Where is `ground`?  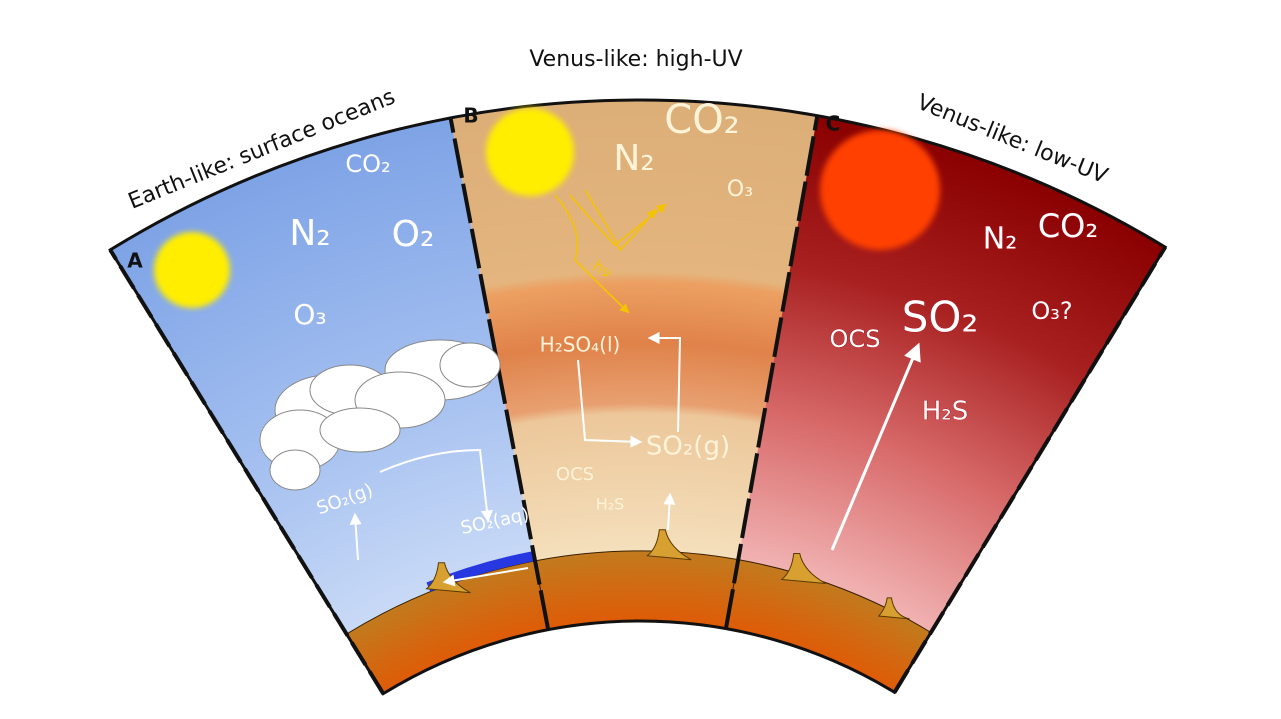
ground is located at coordinates (636, 590).